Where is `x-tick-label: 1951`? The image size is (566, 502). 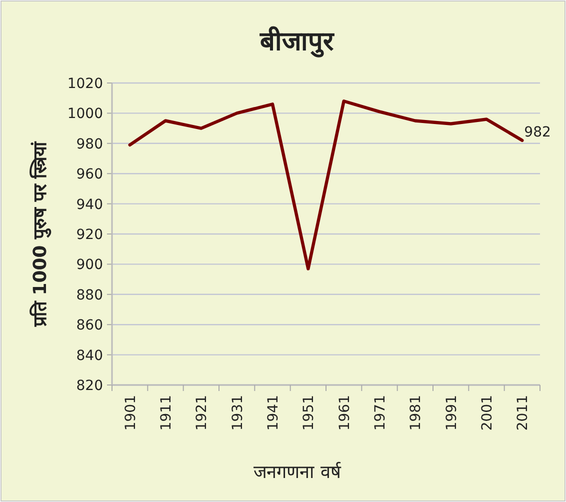
x-tick-label: 1951 is located at coordinates (309, 413).